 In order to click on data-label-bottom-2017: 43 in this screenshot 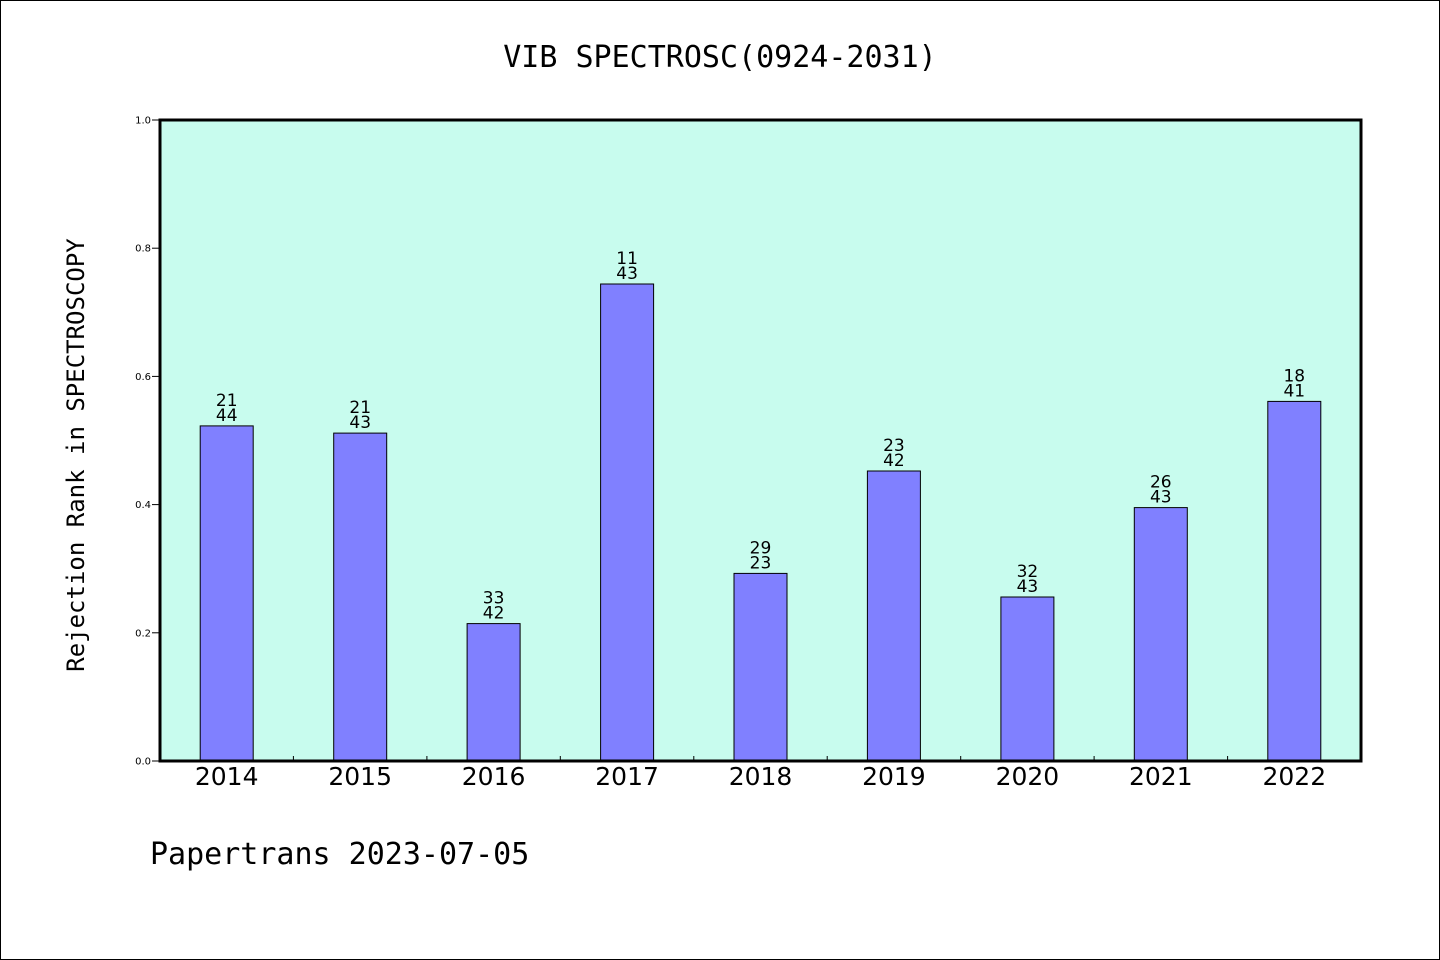, I will do `click(627, 274)`.